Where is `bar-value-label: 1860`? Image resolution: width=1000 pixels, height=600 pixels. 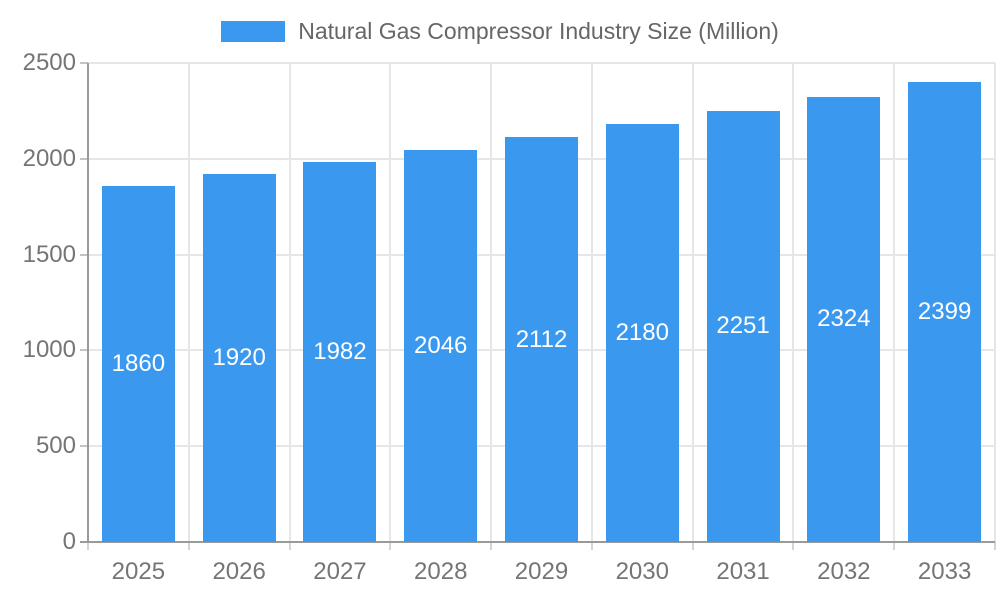
bar-value-label: 1860 is located at coordinates (138, 363).